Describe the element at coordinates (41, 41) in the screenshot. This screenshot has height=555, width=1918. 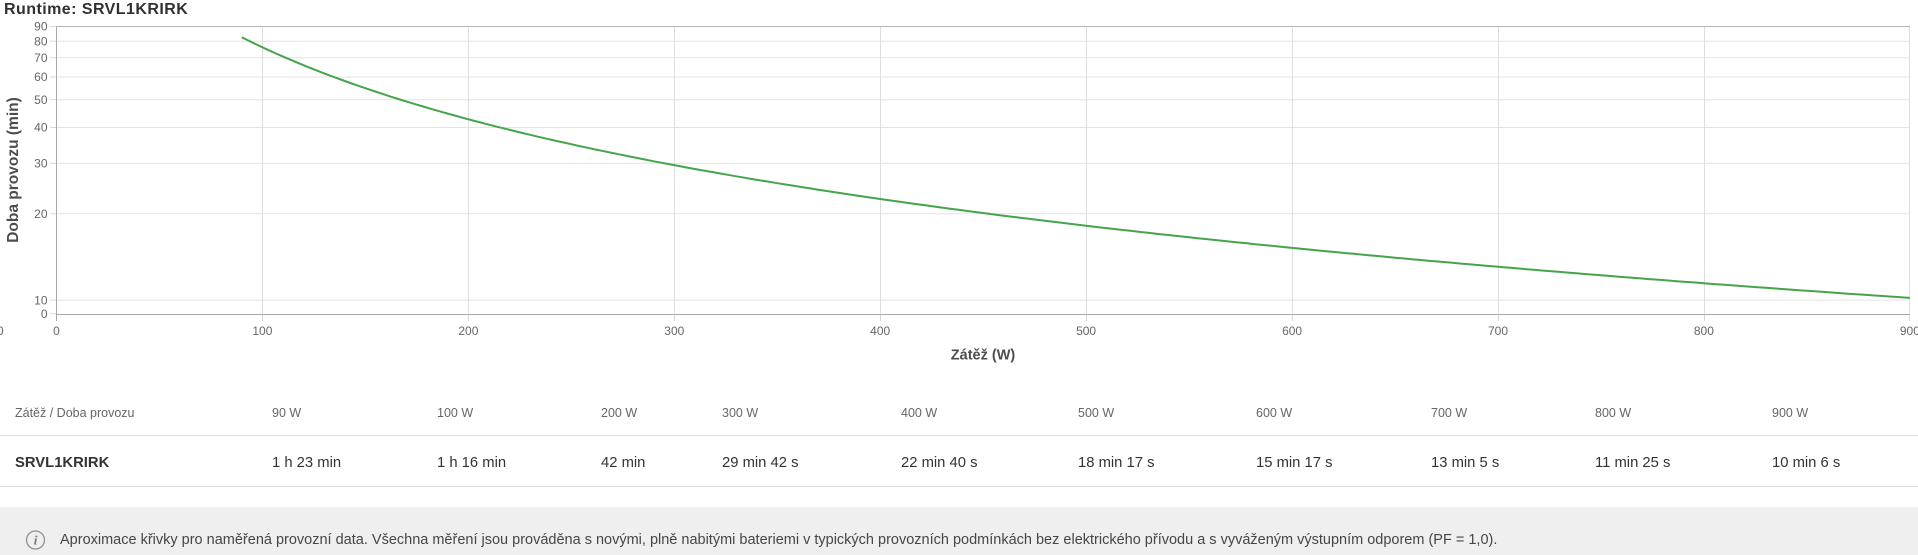
I see `svg-text: 80` at that location.